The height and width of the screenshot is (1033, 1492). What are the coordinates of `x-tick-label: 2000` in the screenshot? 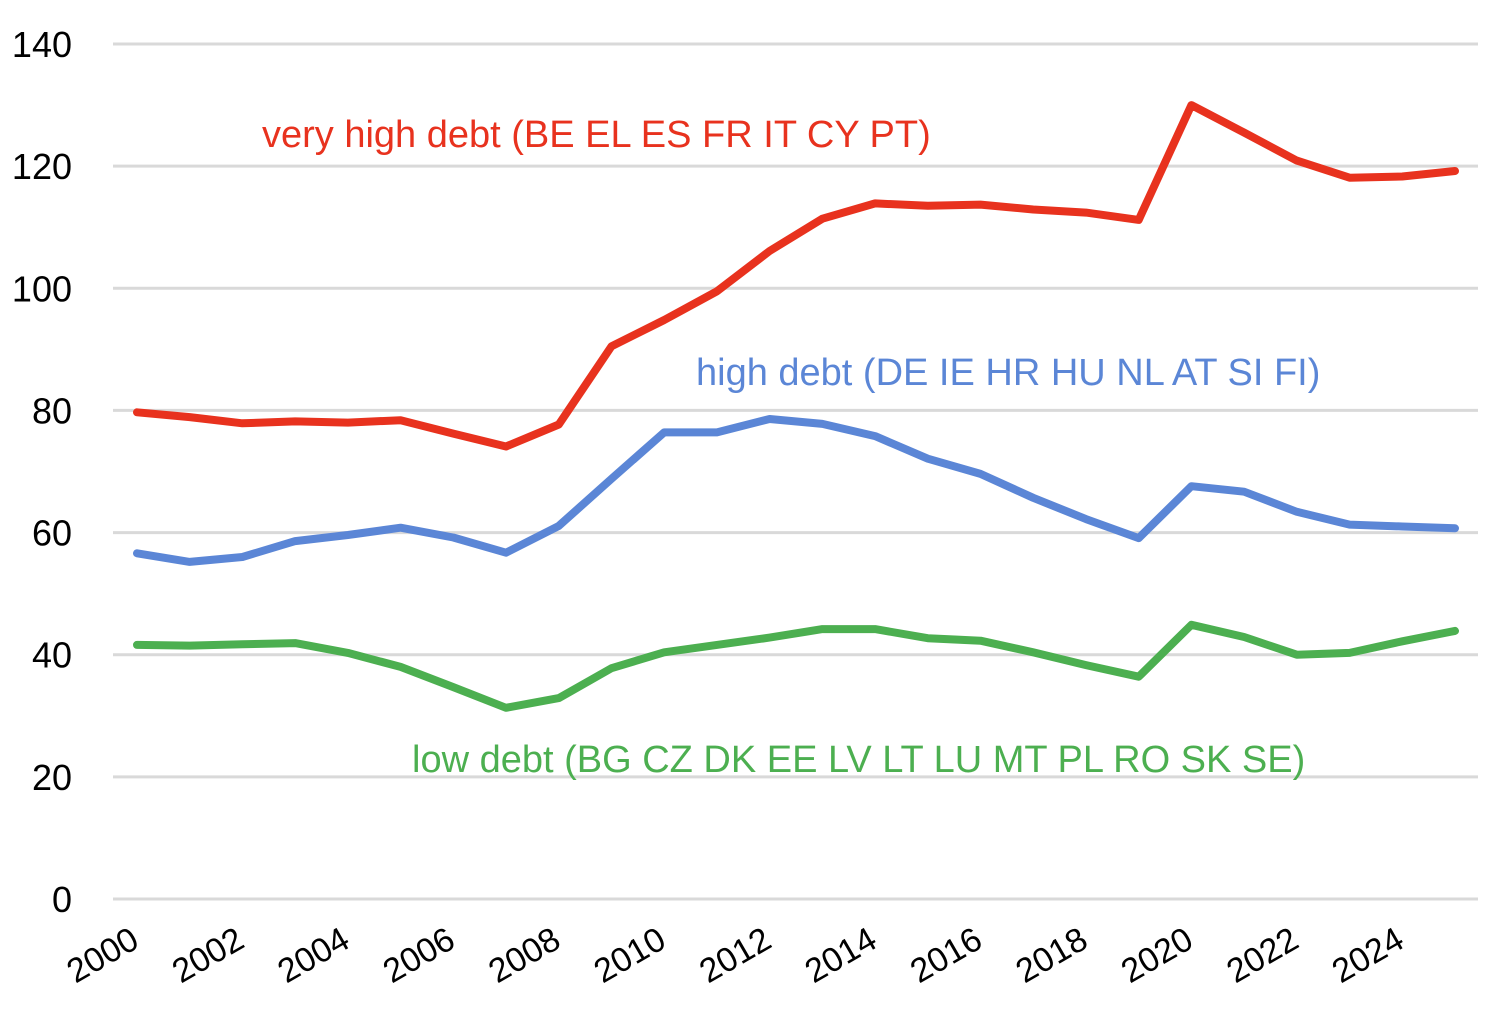 It's located at (102, 955).